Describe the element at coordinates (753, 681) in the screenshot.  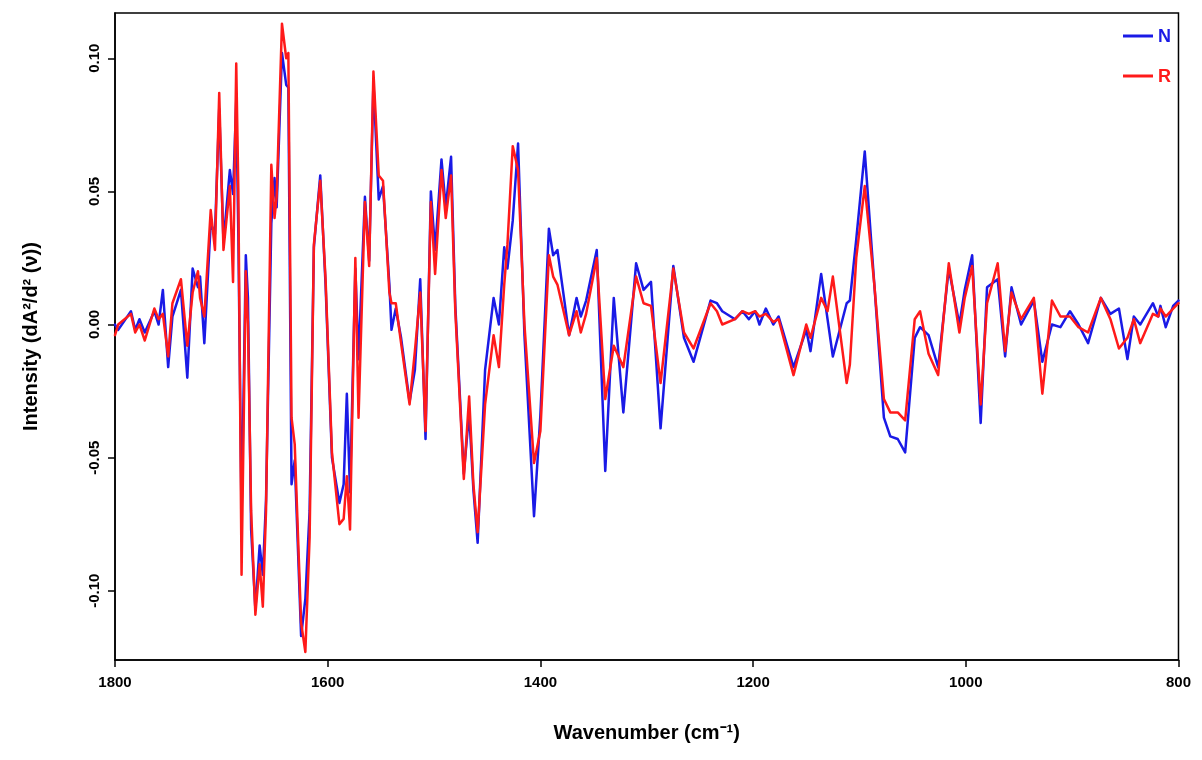
I see `x-tick-label: 1200` at that location.